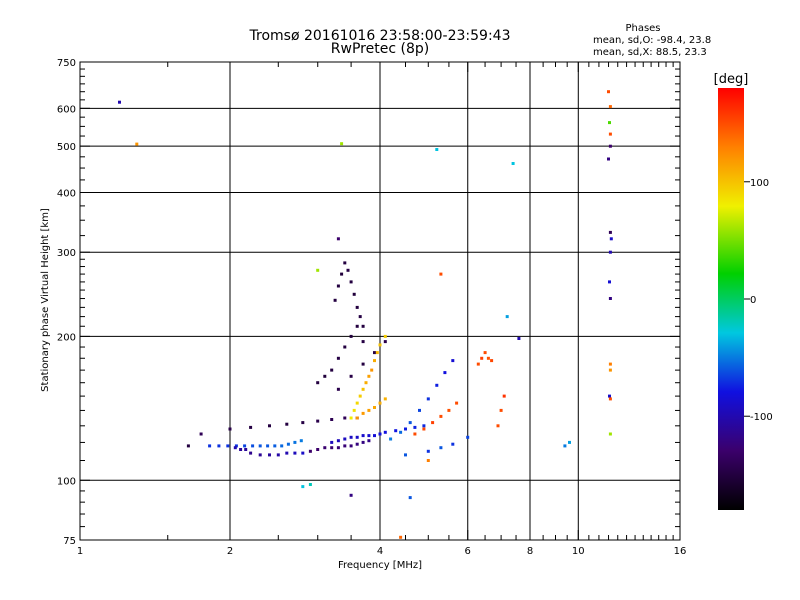 Image resolution: width=800 pixels, height=600 pixels. I want to click on x-tick-label: 6, so click(468, 551).